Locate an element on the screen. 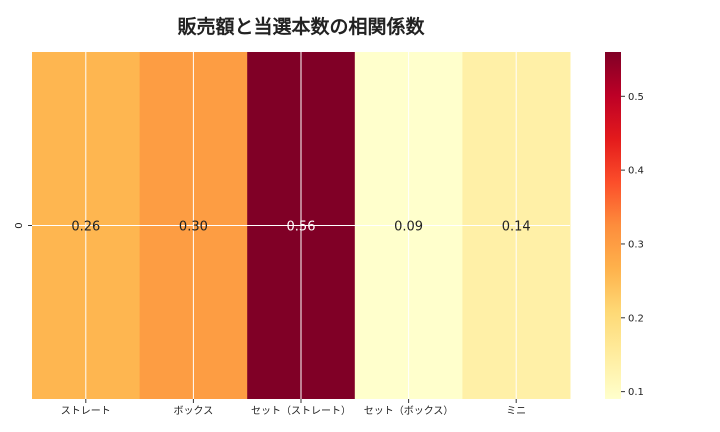 The image size is (720, 432). colorbar is located at coordinates (613, 225).